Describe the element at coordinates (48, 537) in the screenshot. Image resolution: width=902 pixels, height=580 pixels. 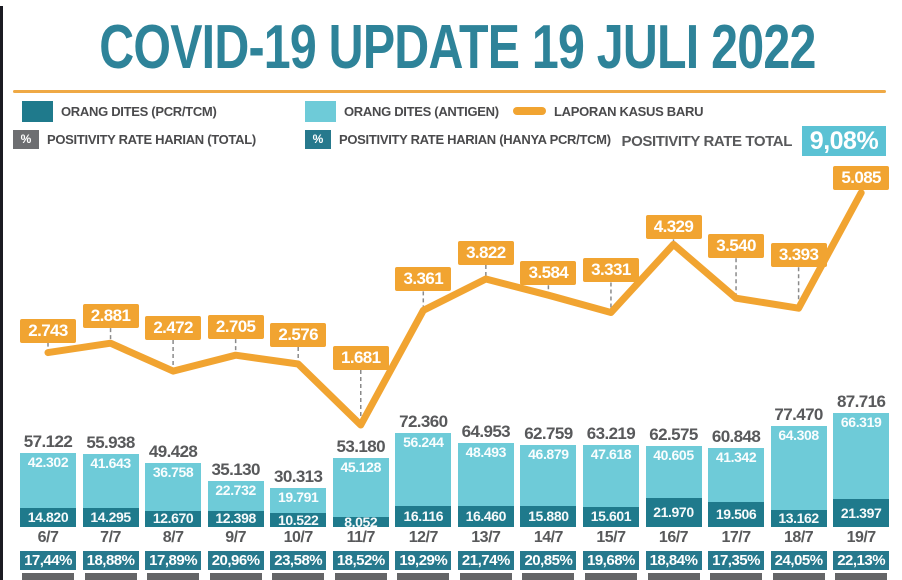
I see `date-label: 6/7` at that location.